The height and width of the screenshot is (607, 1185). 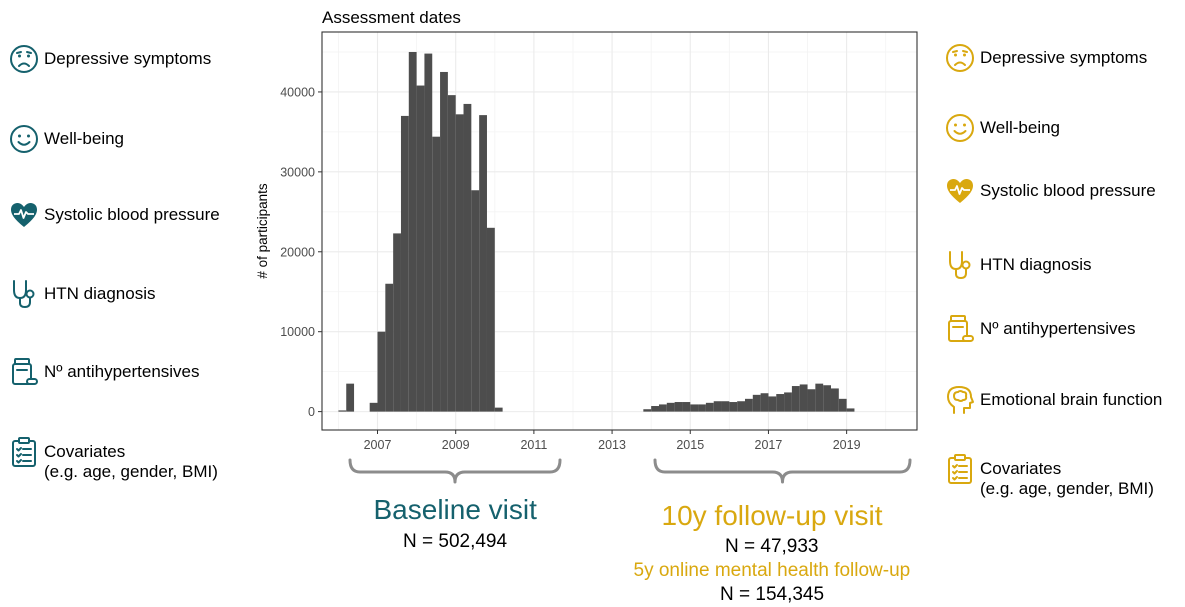 What do you see at coordinates (85, 451) in the screenshot?
I see `left-legend-label-text: Covariates` at bounding box center [85, 451].